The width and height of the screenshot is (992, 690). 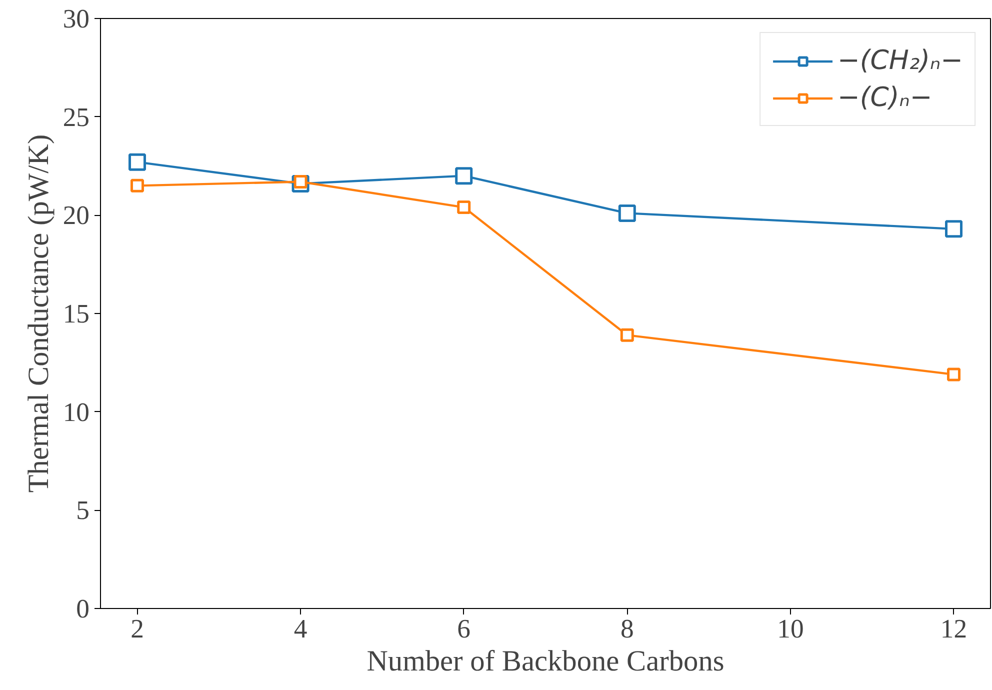 What do you see at coordinates (464, 629) in the screenshot?
I see `x-tick-label: 6` at bounding box center [464, 629].